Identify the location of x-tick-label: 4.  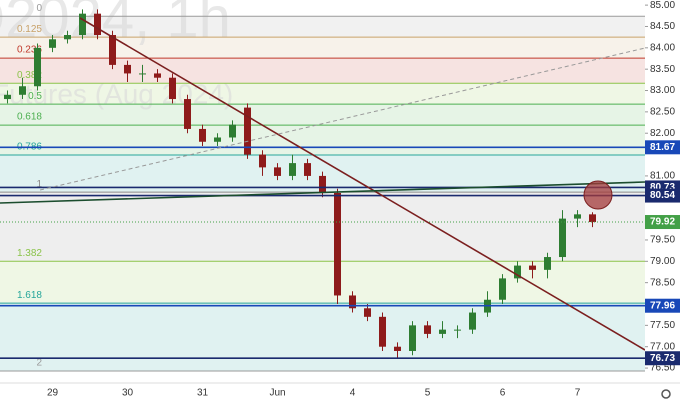
(353, 393).